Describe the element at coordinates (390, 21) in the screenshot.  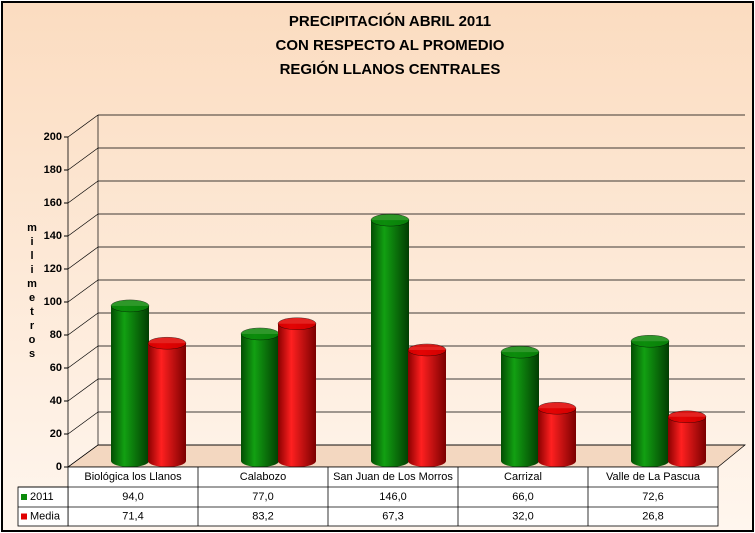
I see `chart-title: PRECIPITACIÓN ABRIL 2011` at that location.